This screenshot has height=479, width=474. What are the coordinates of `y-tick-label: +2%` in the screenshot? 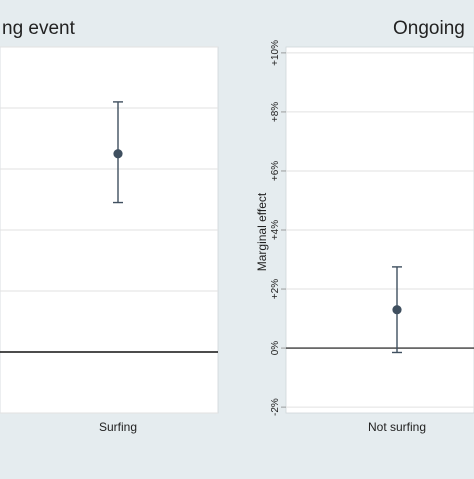 It's located at (275, 289).